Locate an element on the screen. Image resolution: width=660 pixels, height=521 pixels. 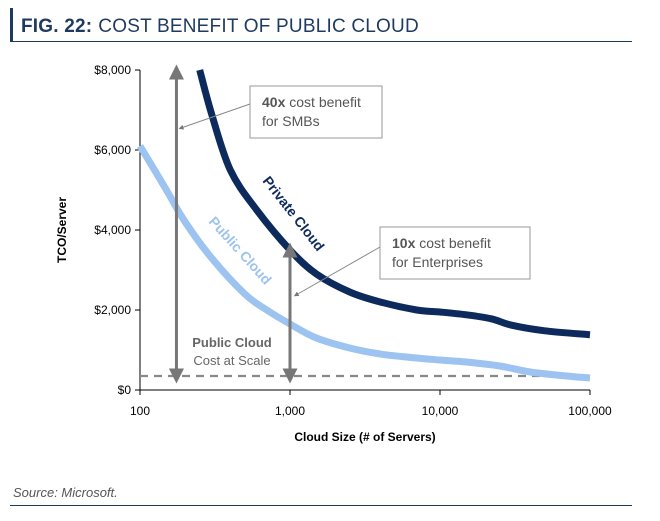
reference-line-group: Public Cloud Cost at Scale is located at coordinates (365, 356).